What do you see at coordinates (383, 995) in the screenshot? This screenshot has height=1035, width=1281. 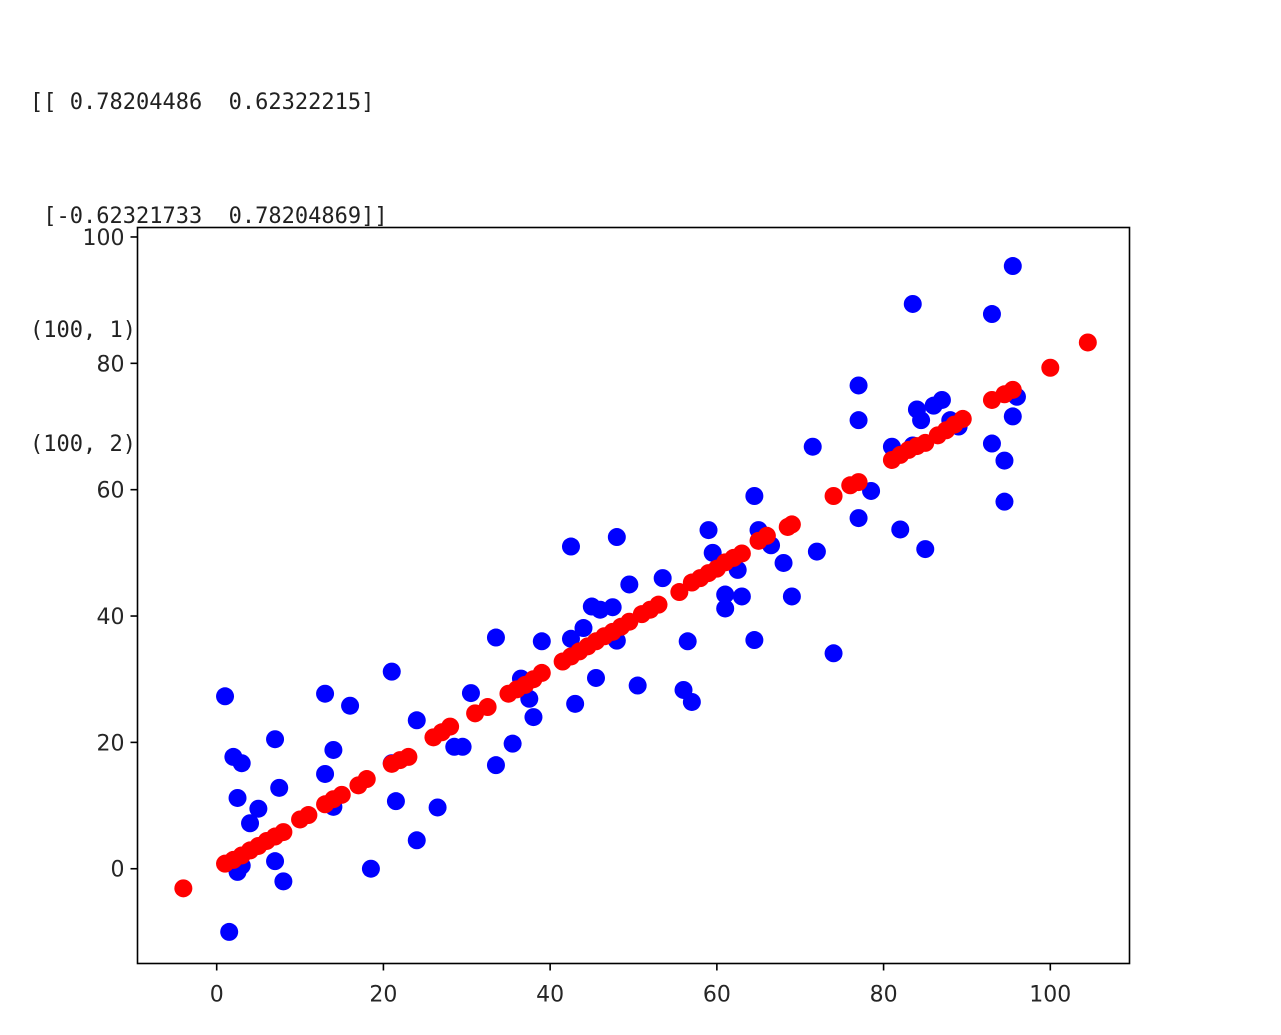 I see `x-tick-label: 20` at bounding box center [383, 995].